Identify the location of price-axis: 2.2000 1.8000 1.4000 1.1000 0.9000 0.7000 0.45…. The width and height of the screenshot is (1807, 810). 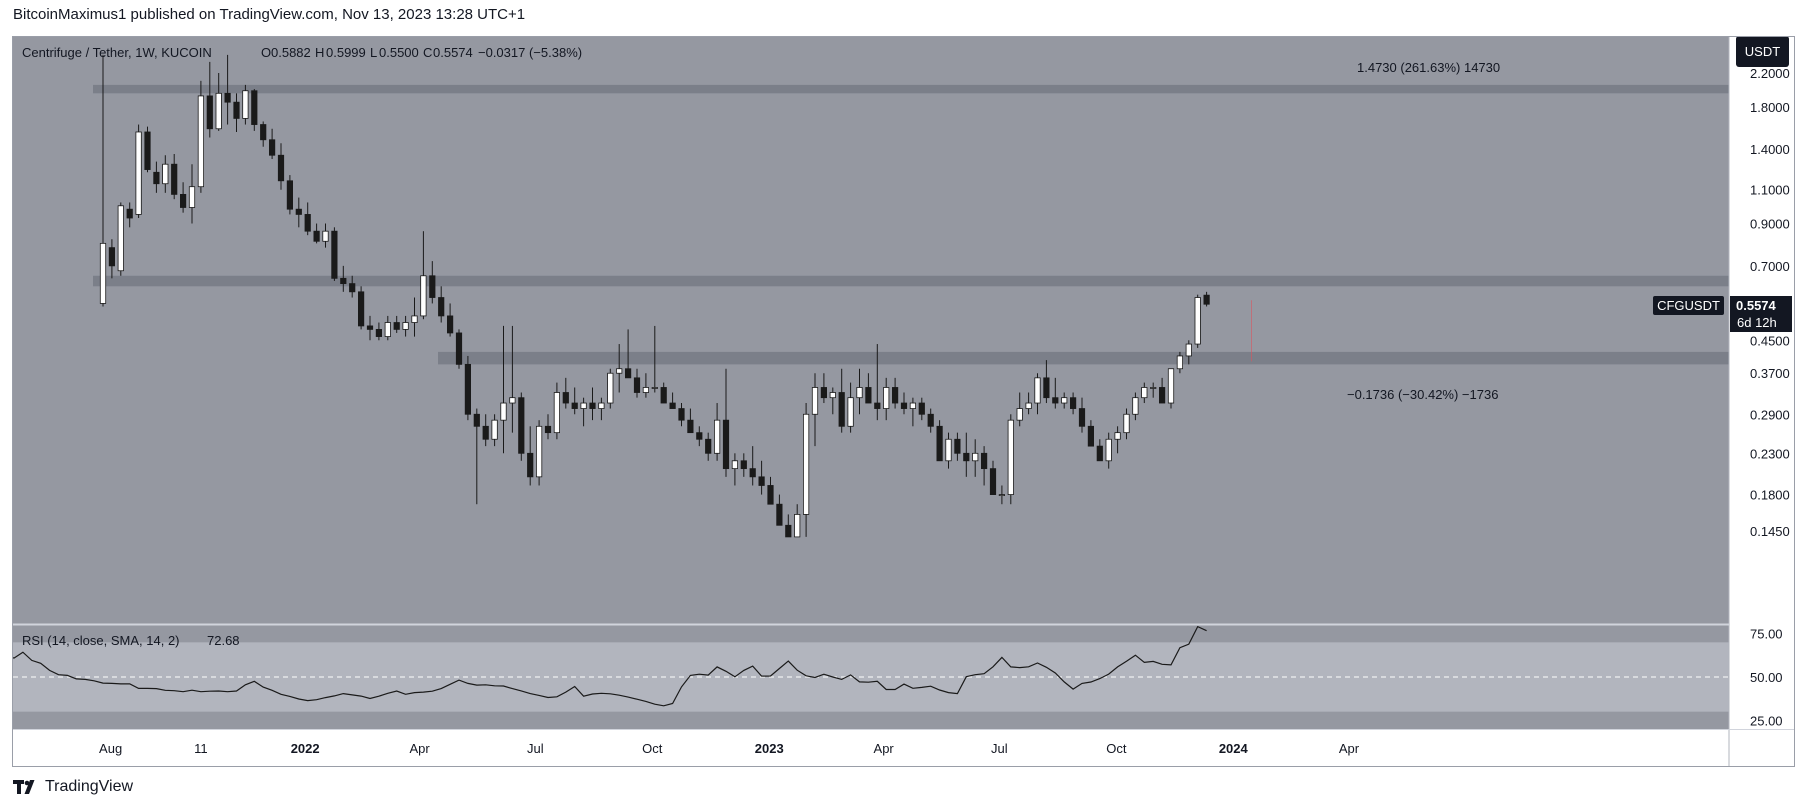
(1770, 302).